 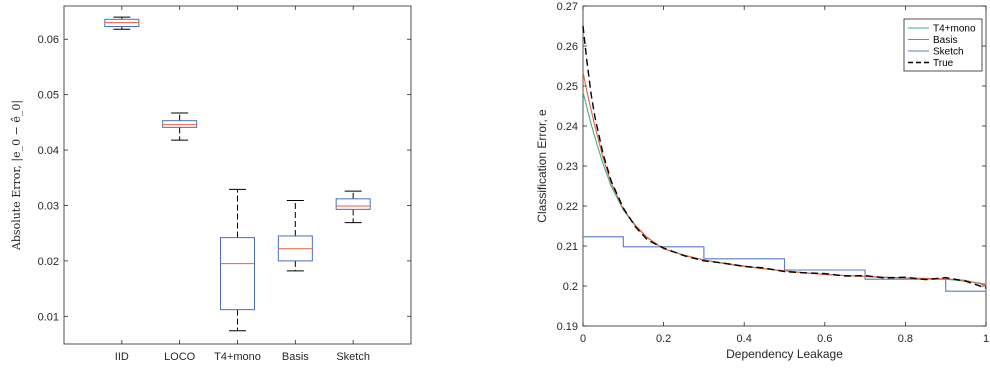 What do you see at coordinates (784, 354) in the screenshot?
I see `lineplot-x-axis-label: Dependency Leakage` at bounding box center [784, 354].